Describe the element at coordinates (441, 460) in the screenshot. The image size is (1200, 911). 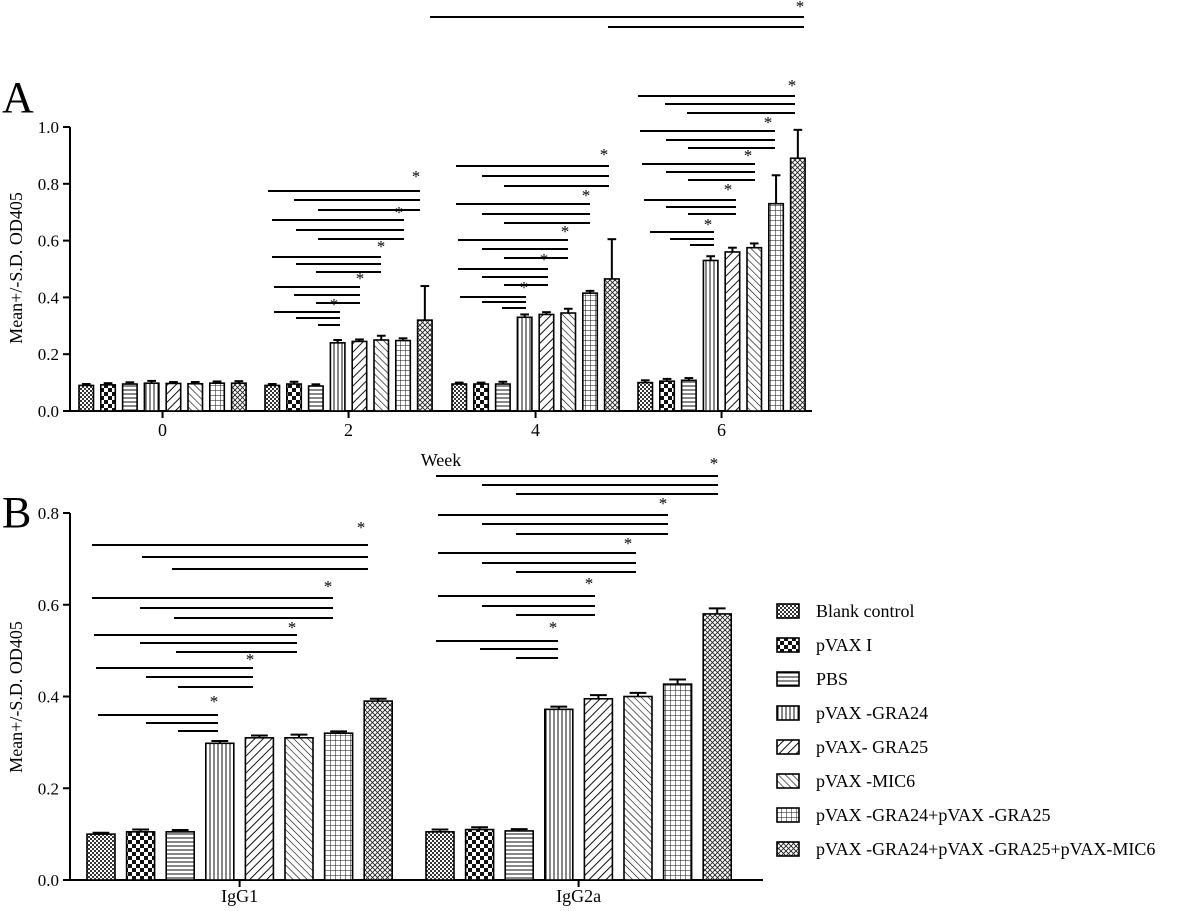
I see `x-axis-label-a: Week` at that location.